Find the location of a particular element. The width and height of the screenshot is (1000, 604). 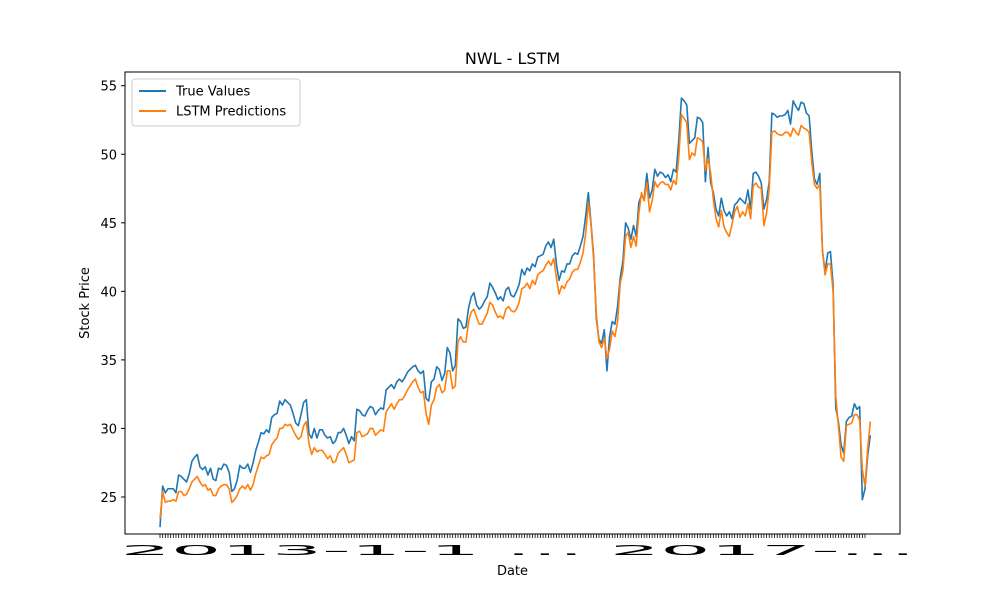

y-tick-label: 40 is located at coordinates (108, 292).